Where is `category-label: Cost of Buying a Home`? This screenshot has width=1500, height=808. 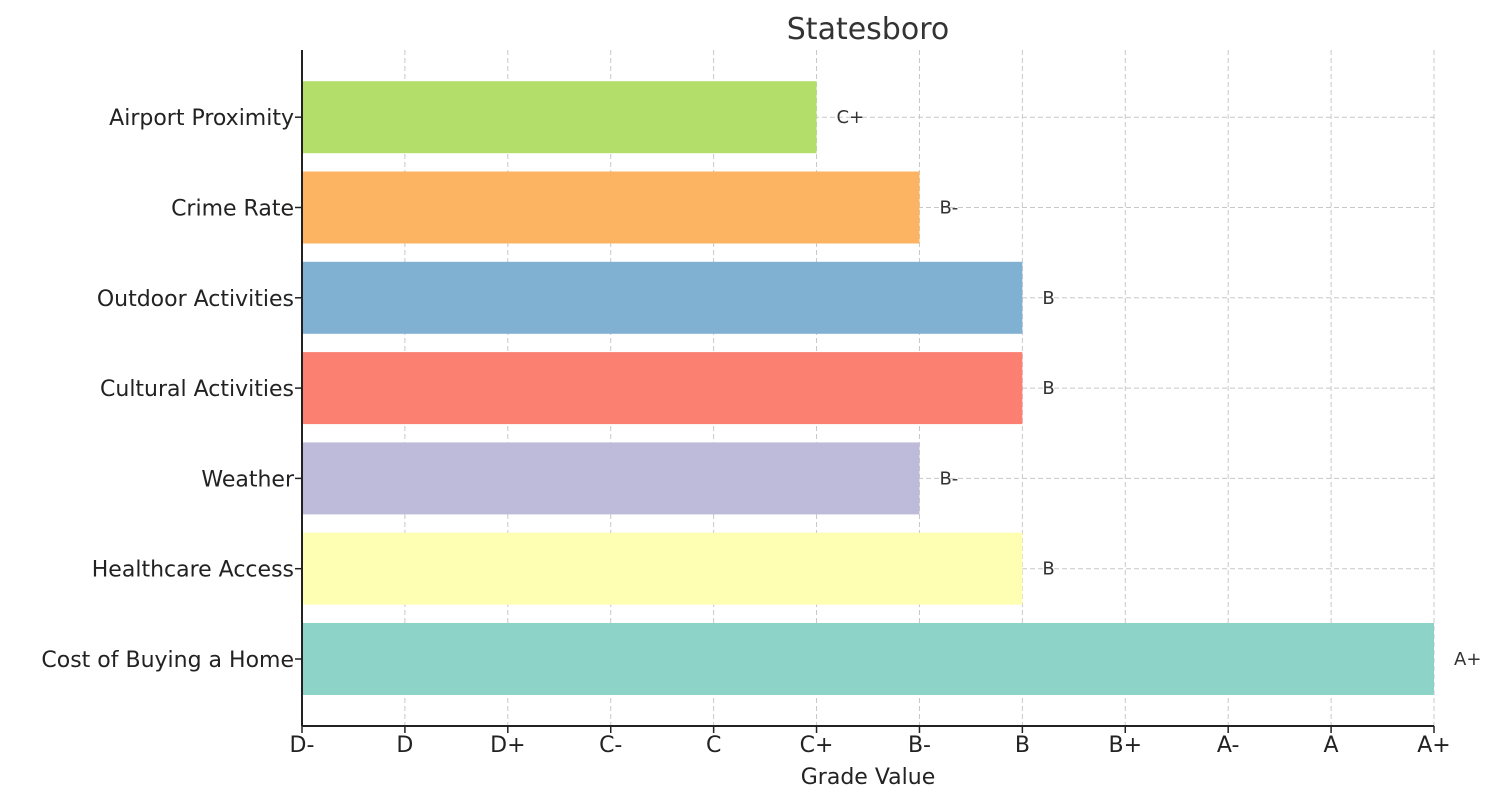
category-label: Cost of Buying a Home is located at coordinates (167, 660).